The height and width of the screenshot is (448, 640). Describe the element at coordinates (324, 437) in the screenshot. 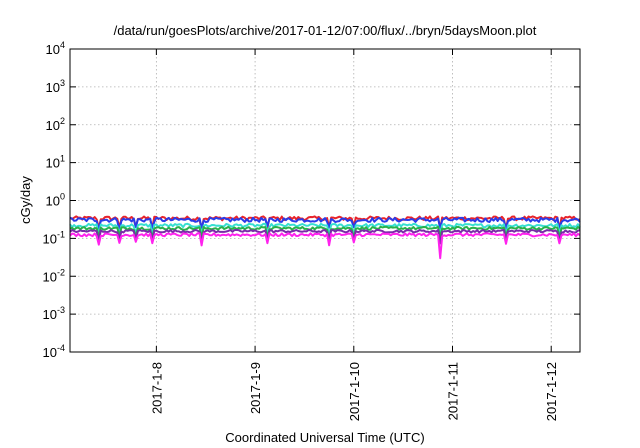

I see `x-axis-label: Coordinated Universal Time (UTC)` at that location.